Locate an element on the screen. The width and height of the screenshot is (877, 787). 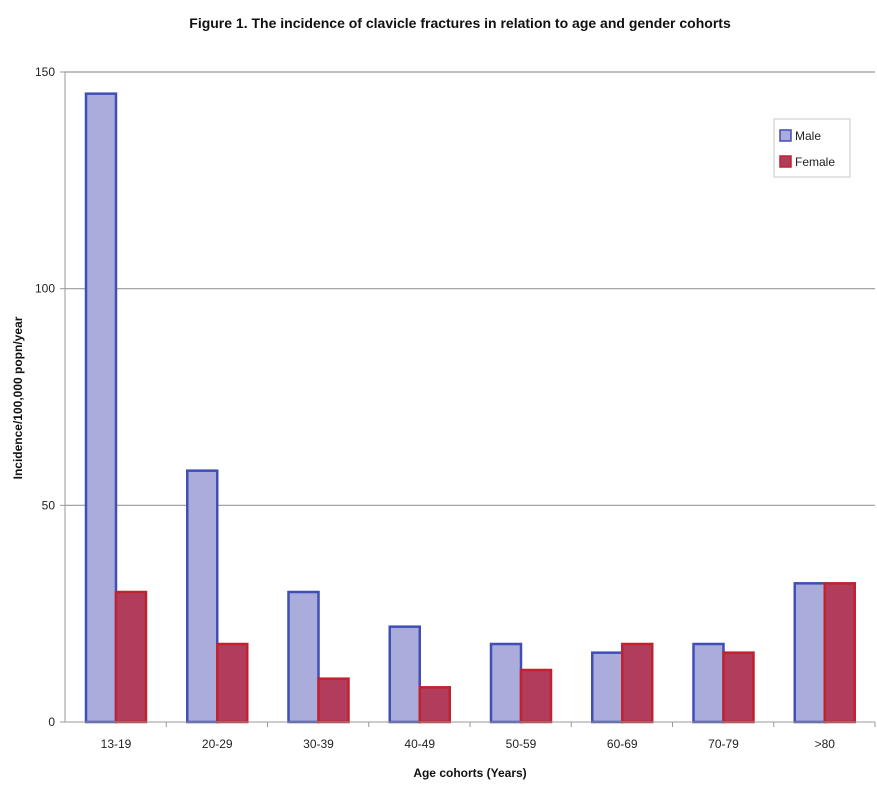
legend-label-female: Female is located at coordinates (815, 162).